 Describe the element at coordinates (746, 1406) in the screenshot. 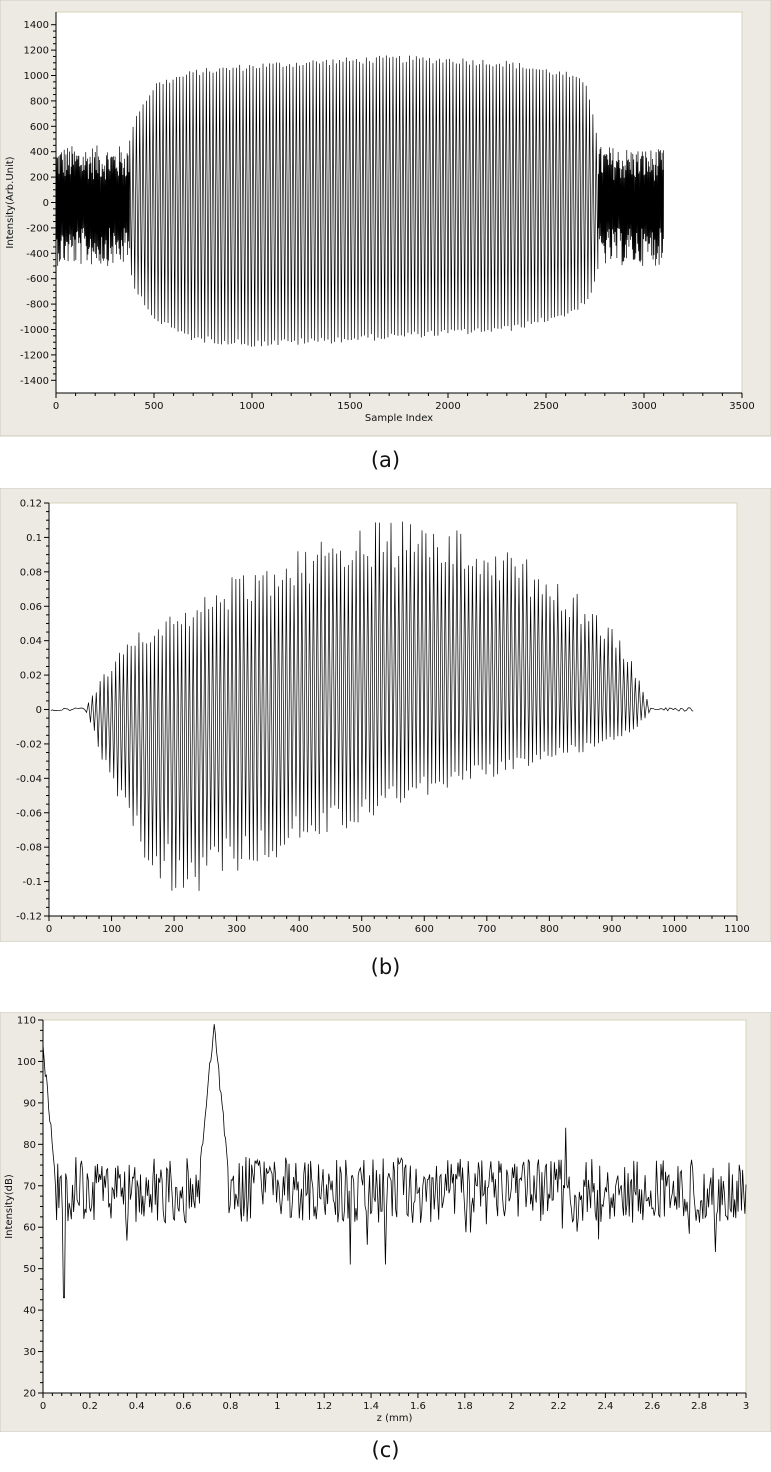

I see `x-tick-label: 3` at that location.